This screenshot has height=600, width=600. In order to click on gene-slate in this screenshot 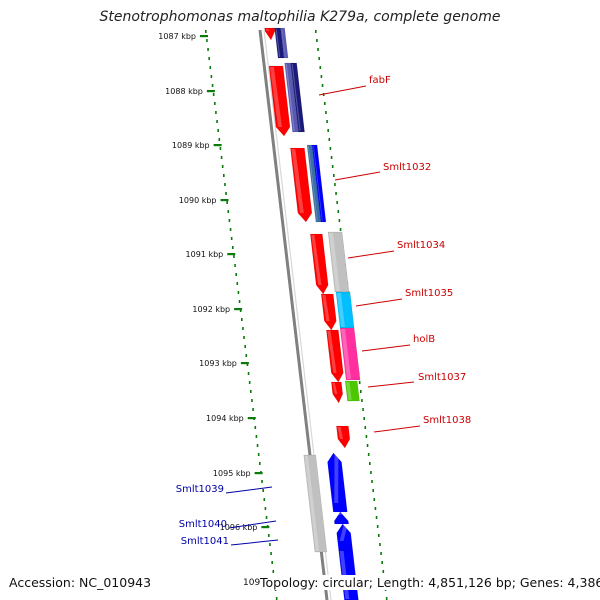, I will do `click(284, 43)`.